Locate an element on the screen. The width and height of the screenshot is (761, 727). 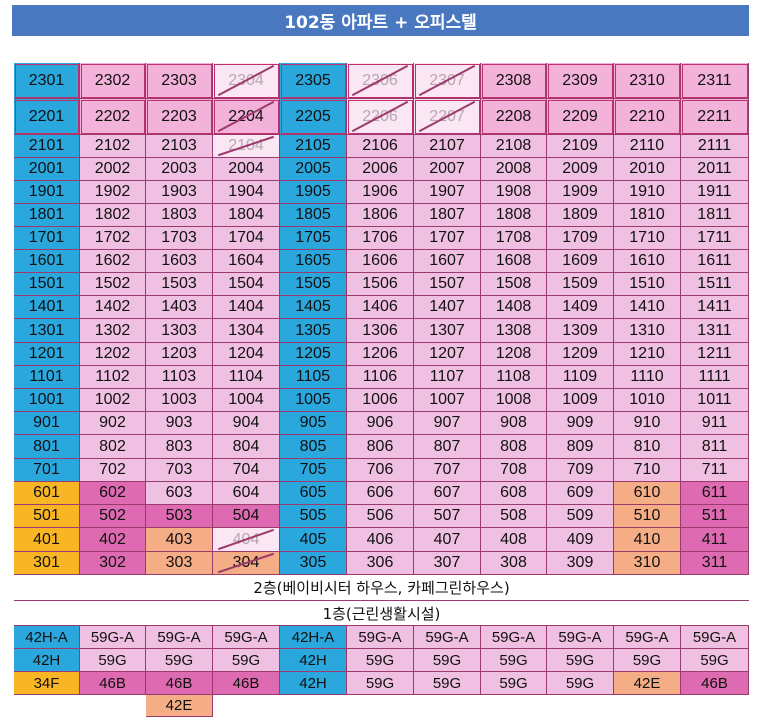
unit-cell-403: 403 is located at coordinates (179, 540).